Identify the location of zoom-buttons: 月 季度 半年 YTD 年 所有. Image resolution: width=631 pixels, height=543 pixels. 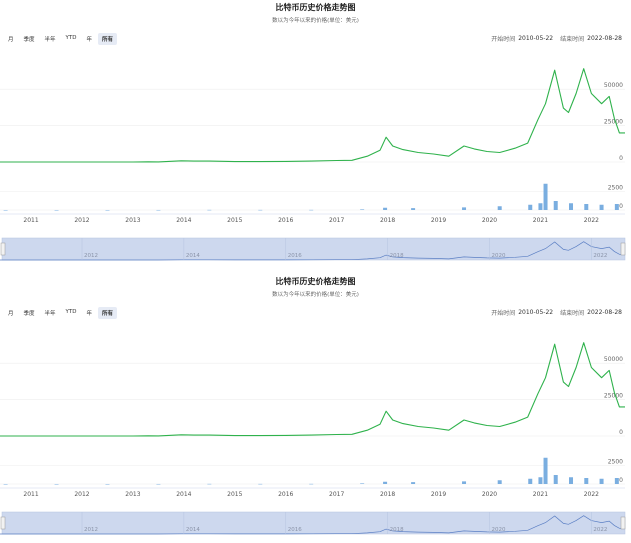
(61, 313).